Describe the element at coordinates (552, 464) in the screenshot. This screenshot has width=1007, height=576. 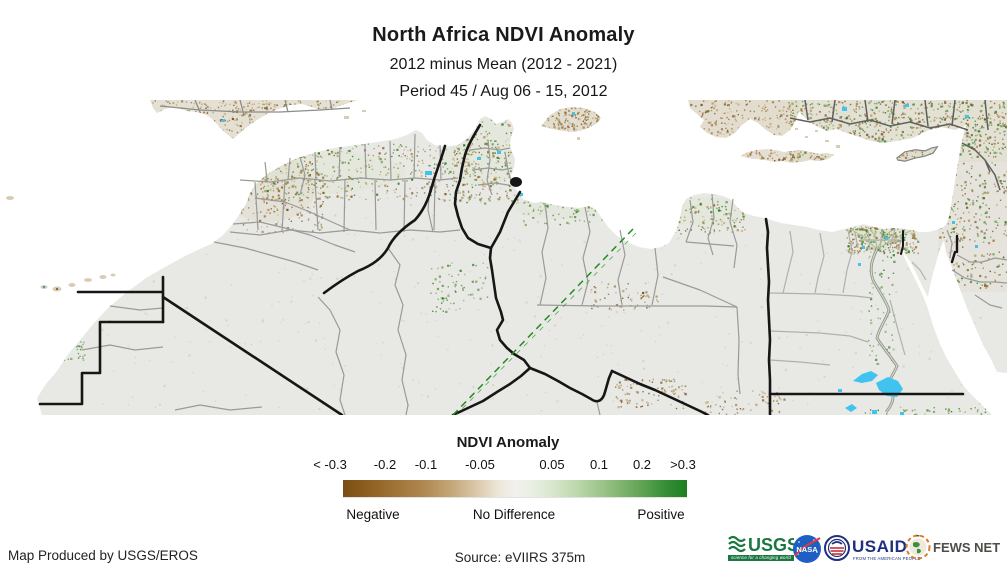
I see `legend-tick: 0.05` at that location.